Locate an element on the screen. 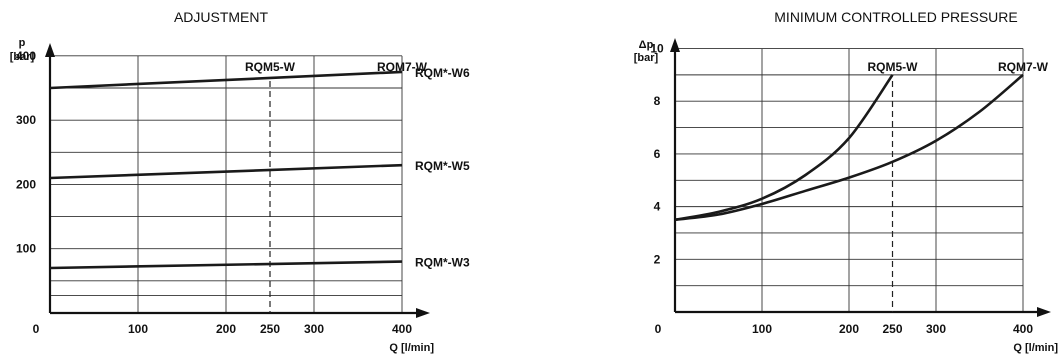 This screenshot has width=1058, height=355. series-label: RQM*-W5 is located at coordinates (442, 166).